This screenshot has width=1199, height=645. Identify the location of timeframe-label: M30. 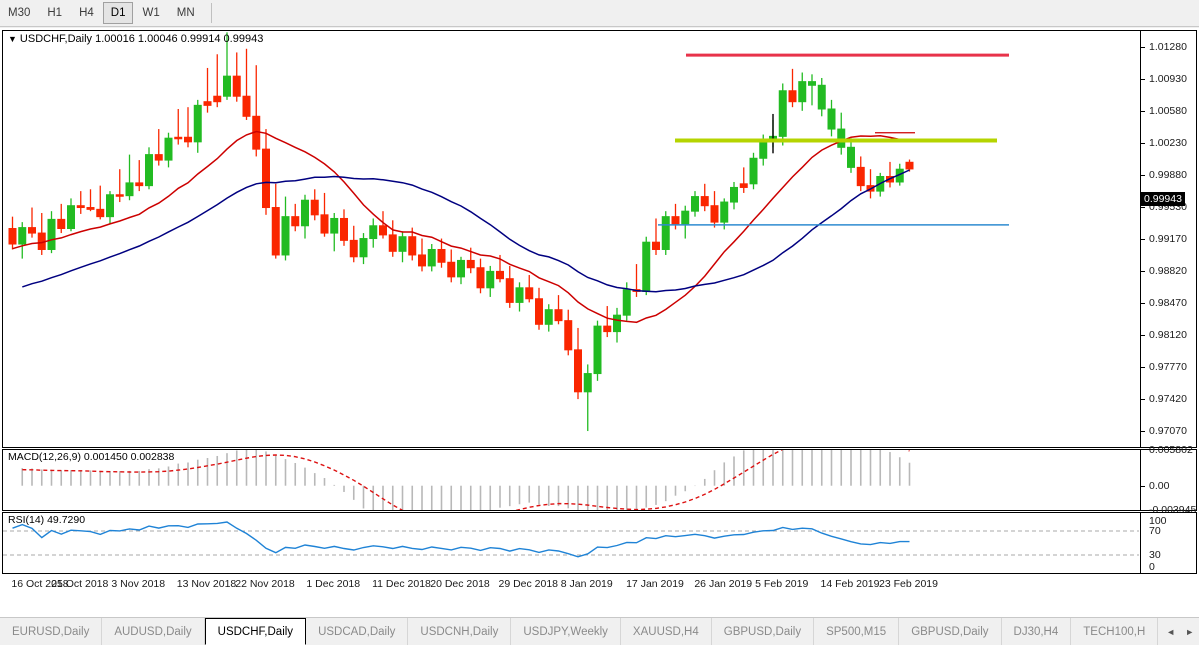
(19, 13).